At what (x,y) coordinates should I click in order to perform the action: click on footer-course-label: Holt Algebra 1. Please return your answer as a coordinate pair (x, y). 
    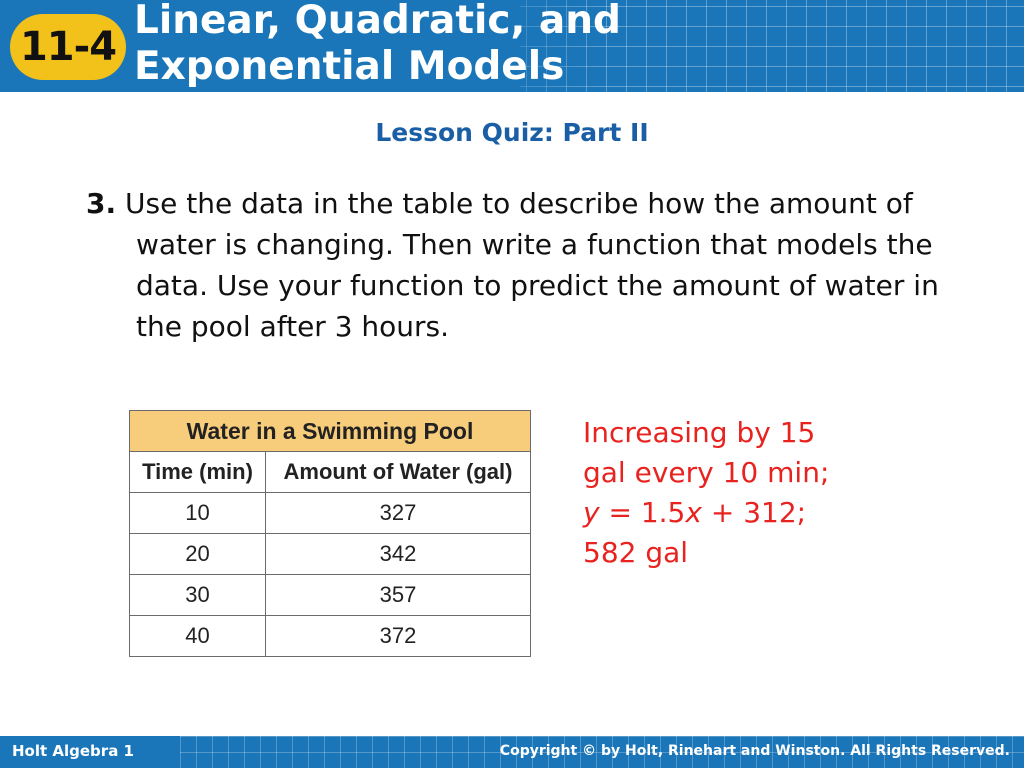
    Looking at the image, I should click on (73, 751).